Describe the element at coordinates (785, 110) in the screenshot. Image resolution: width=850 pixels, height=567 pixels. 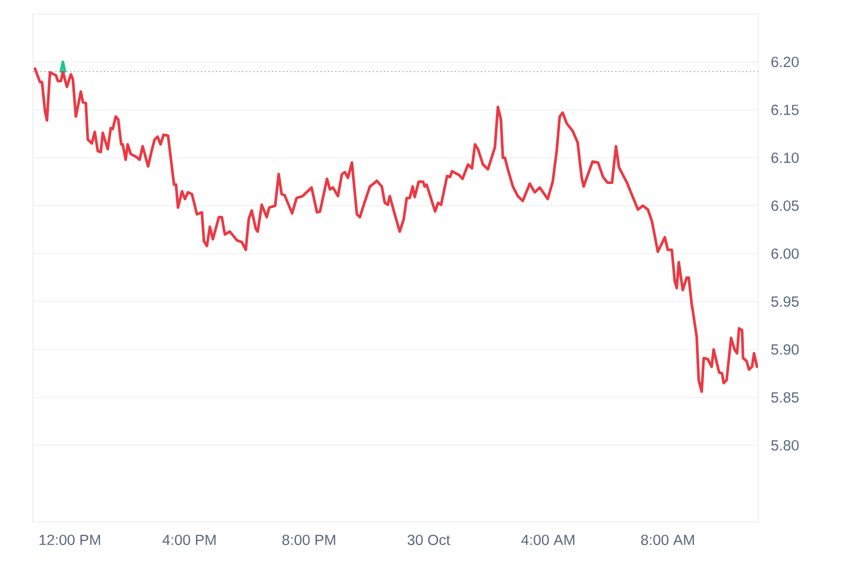
I see `y-tick-label: 6.15` at that location.